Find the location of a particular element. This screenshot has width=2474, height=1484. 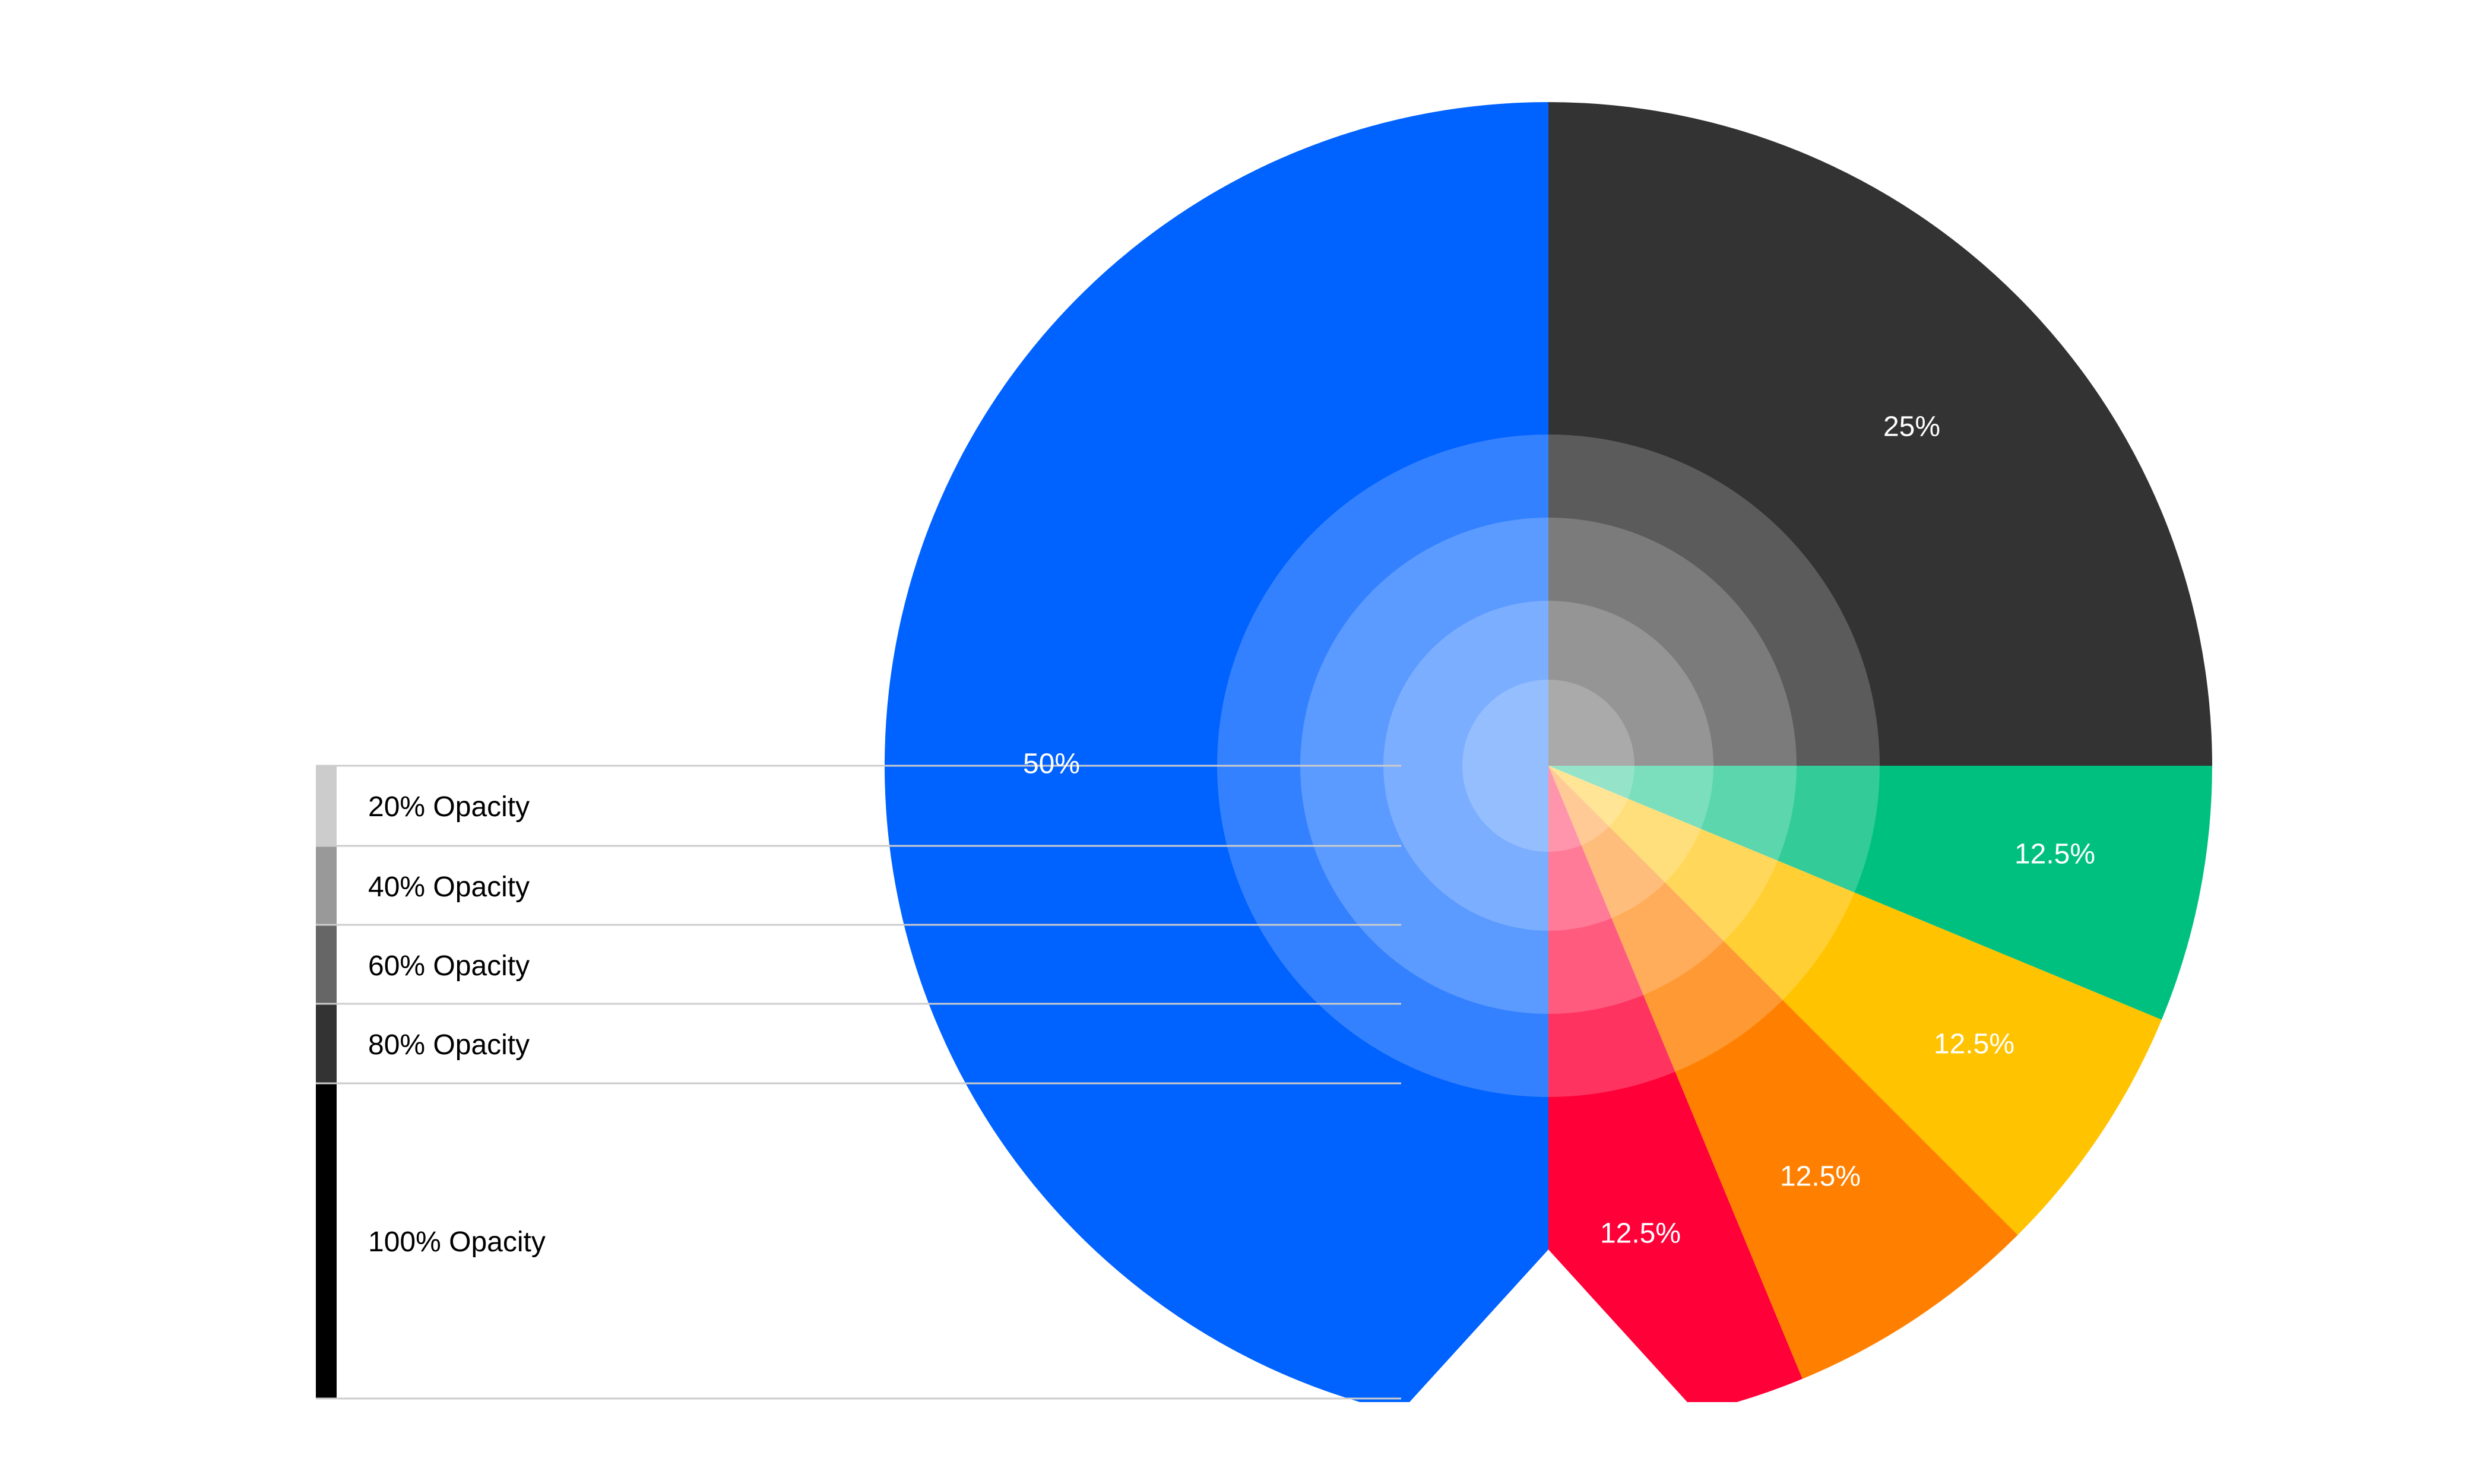

legend-label-3: 60% Opacity is located at coordinates (449, 966).